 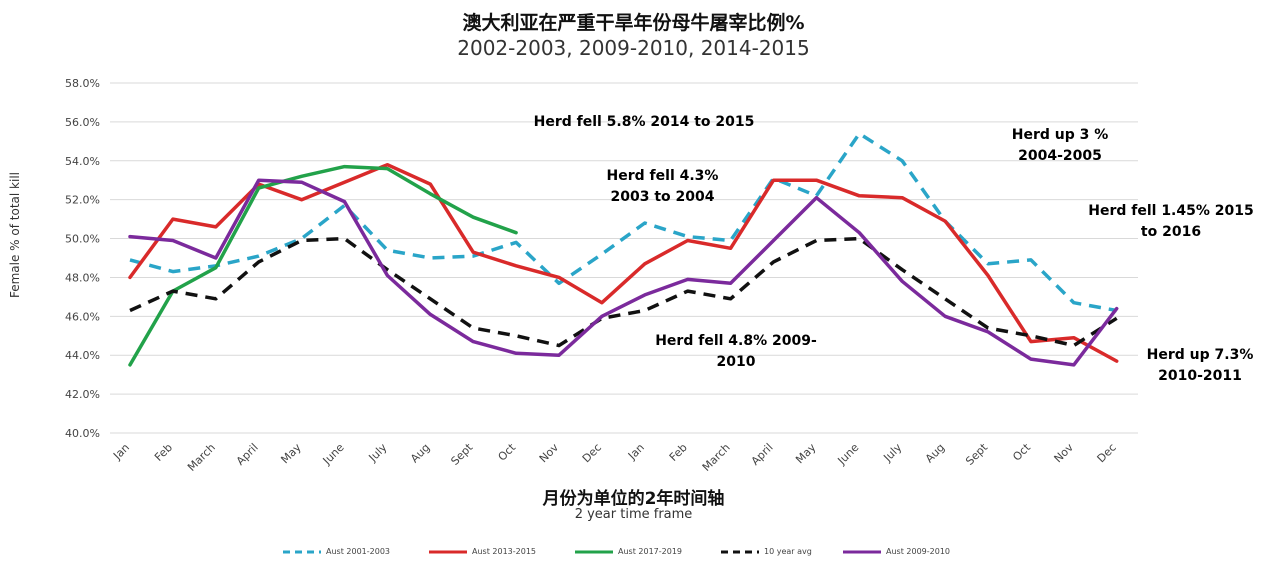 I want to click on annotation-herd-fell-2014-2015: Herd fell 5.8% 2014 to 2015, so click(x=644, y=122).